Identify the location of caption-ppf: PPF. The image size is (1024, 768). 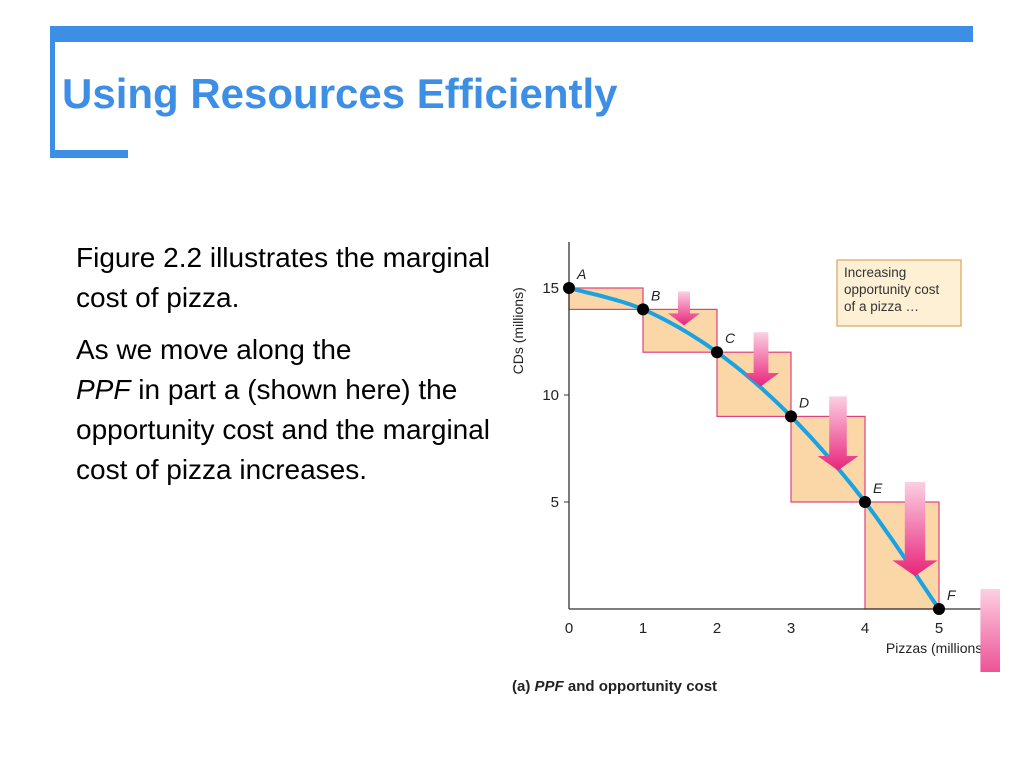
(549, 686).